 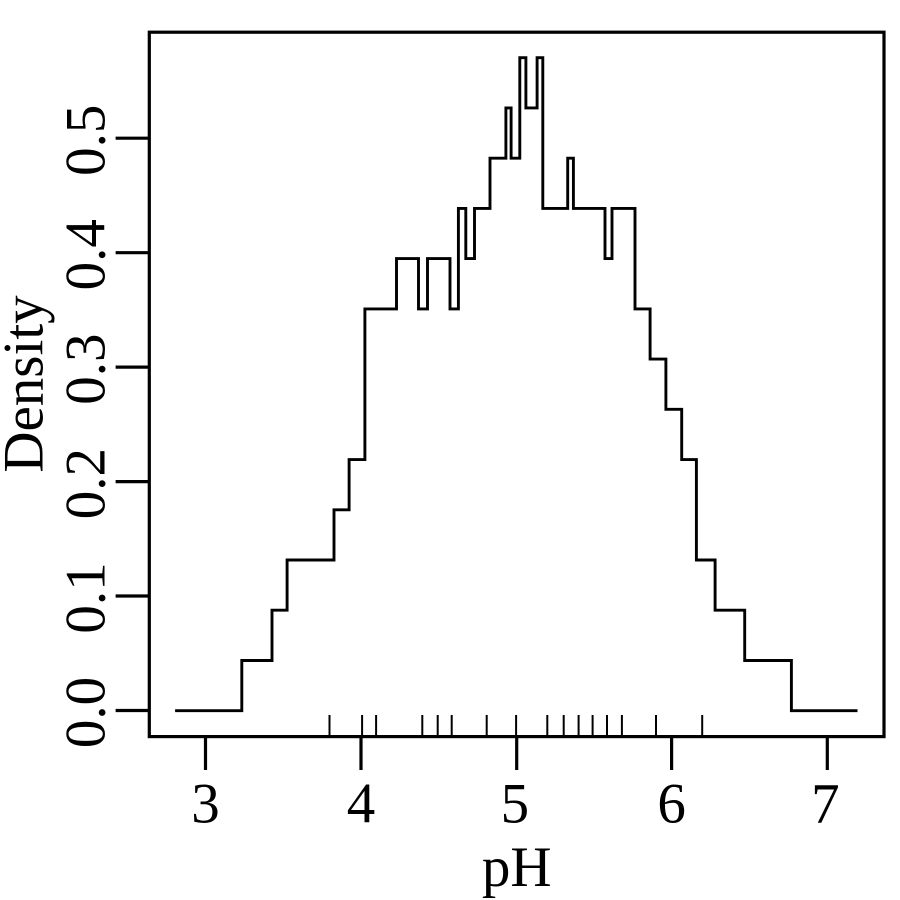 What do you see at coordinates (86, 254) in the screenshot?
I see `svg-text: 0.4` at bounding box center [86, 254].